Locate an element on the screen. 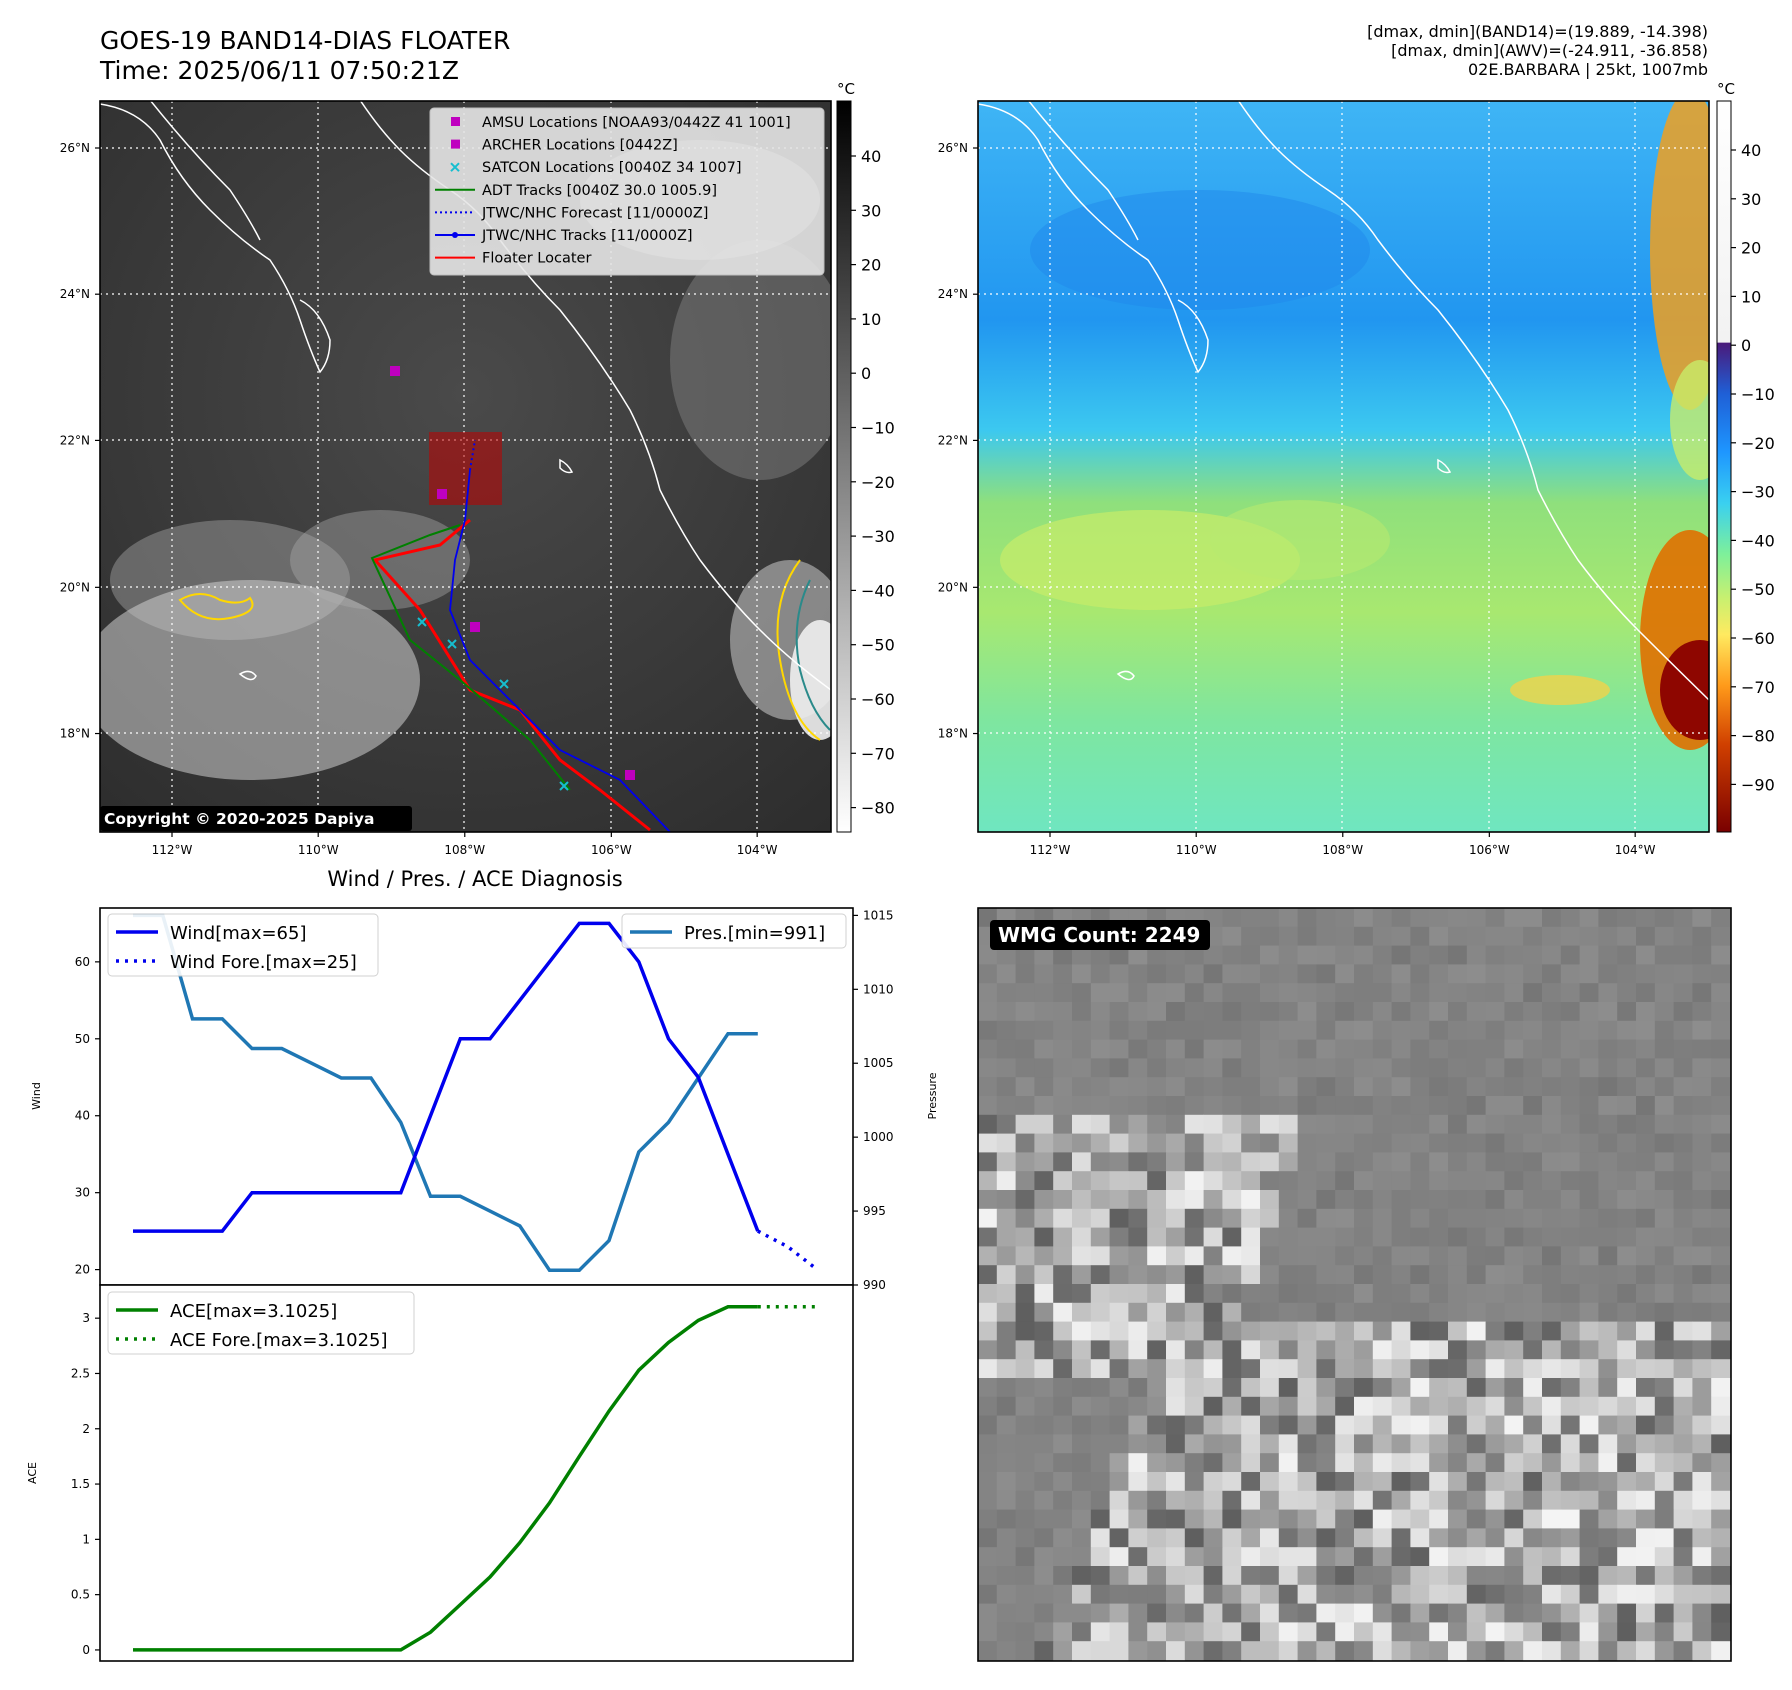 The height and width of the screenshot is (1690, 1792). y2-tick-label: 1005 is located at coordinates (878, 1063).